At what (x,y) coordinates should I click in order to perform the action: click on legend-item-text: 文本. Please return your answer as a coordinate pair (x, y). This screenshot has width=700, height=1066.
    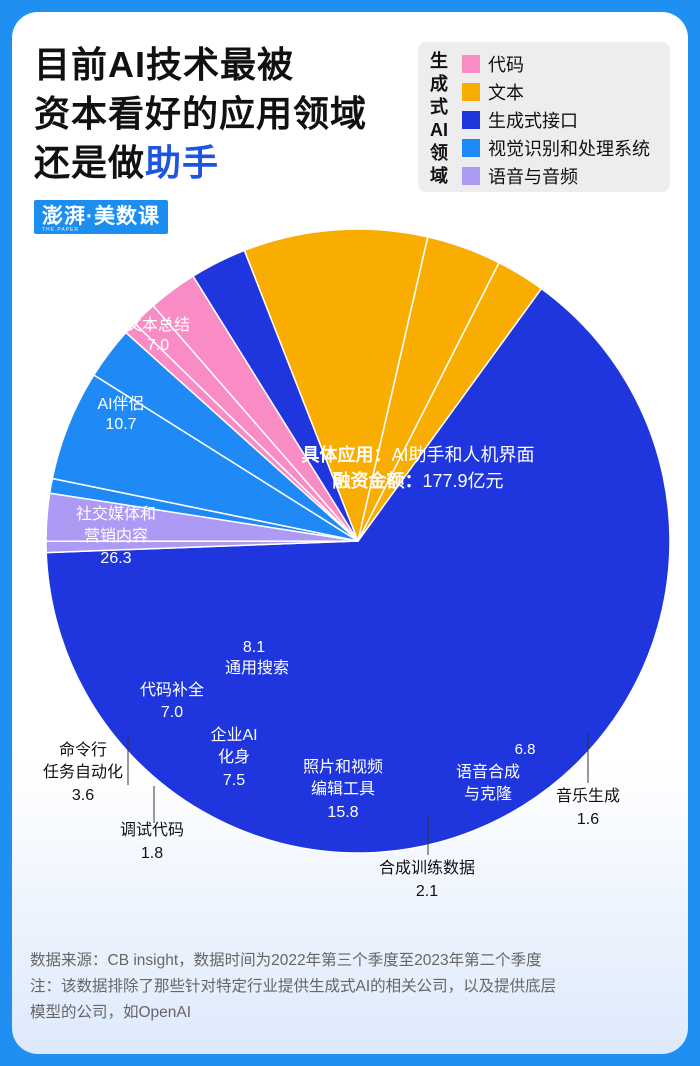
    Looking at the image, I should click on (556, 92).